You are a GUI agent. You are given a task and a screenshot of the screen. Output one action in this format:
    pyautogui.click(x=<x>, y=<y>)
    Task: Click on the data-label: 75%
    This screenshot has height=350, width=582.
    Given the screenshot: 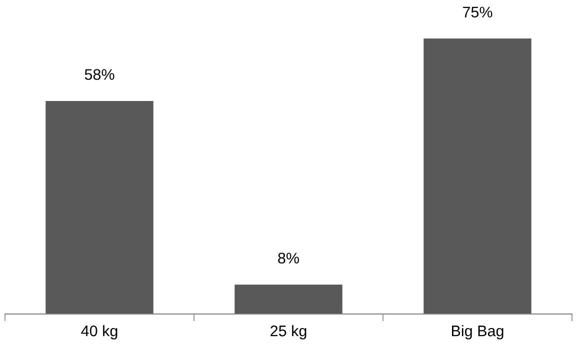 What is the action you would take?
    pyautogui.click(x=477, y=12)
    